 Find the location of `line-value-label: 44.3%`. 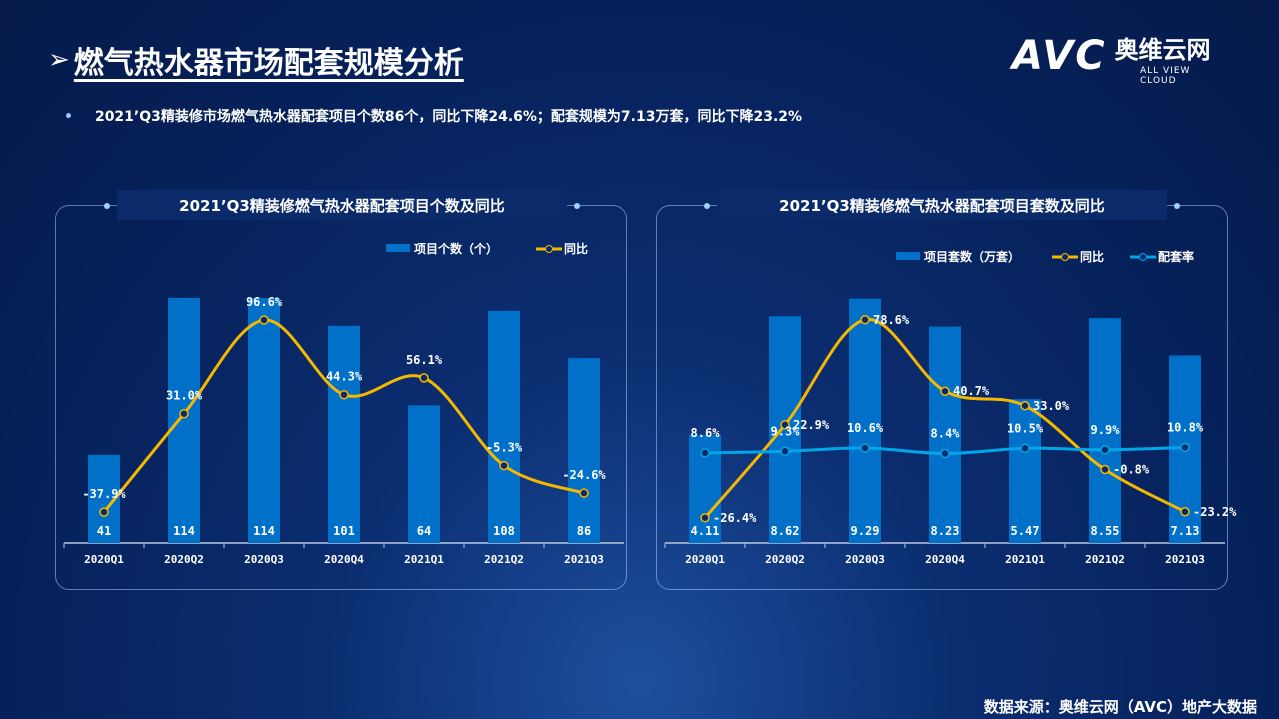

line-value-label: 44.3% is located at coordinates (344, 377).